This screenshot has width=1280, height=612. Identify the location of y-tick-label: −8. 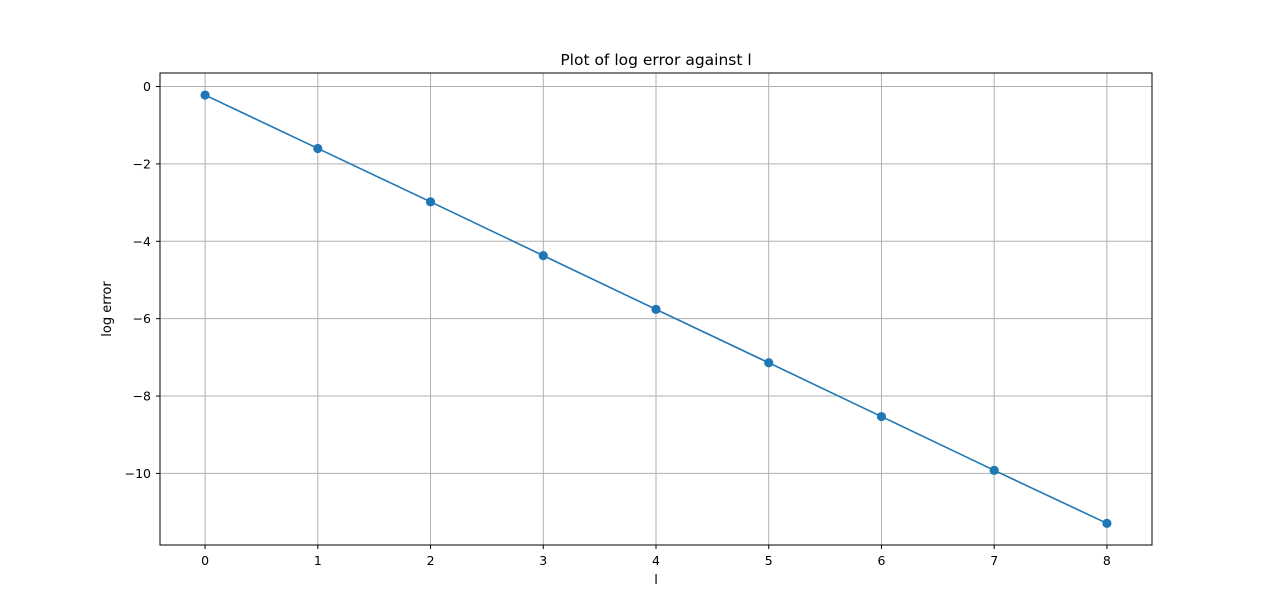
(142, 396).